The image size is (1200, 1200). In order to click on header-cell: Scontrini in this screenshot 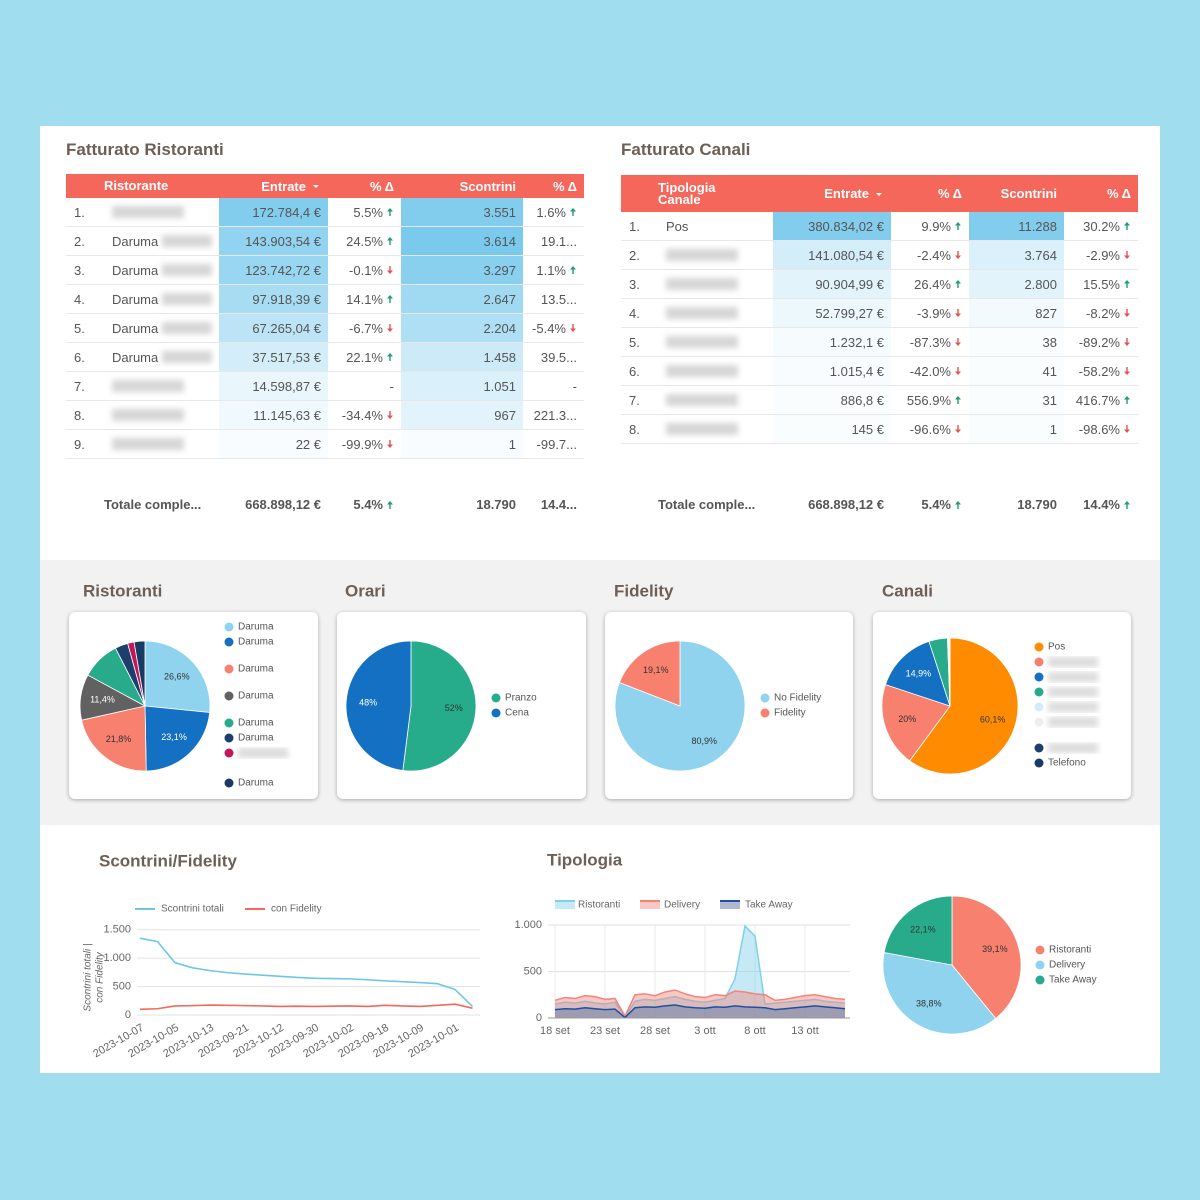, I will do `click(462, 186)`.